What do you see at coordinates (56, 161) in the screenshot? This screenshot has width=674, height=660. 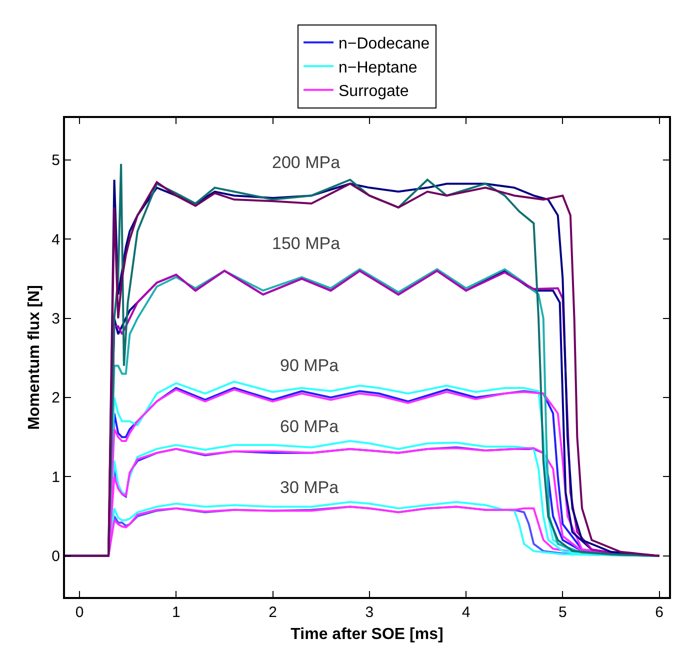 I see `y-tick-label: 5` at bounding box center [56, 161].